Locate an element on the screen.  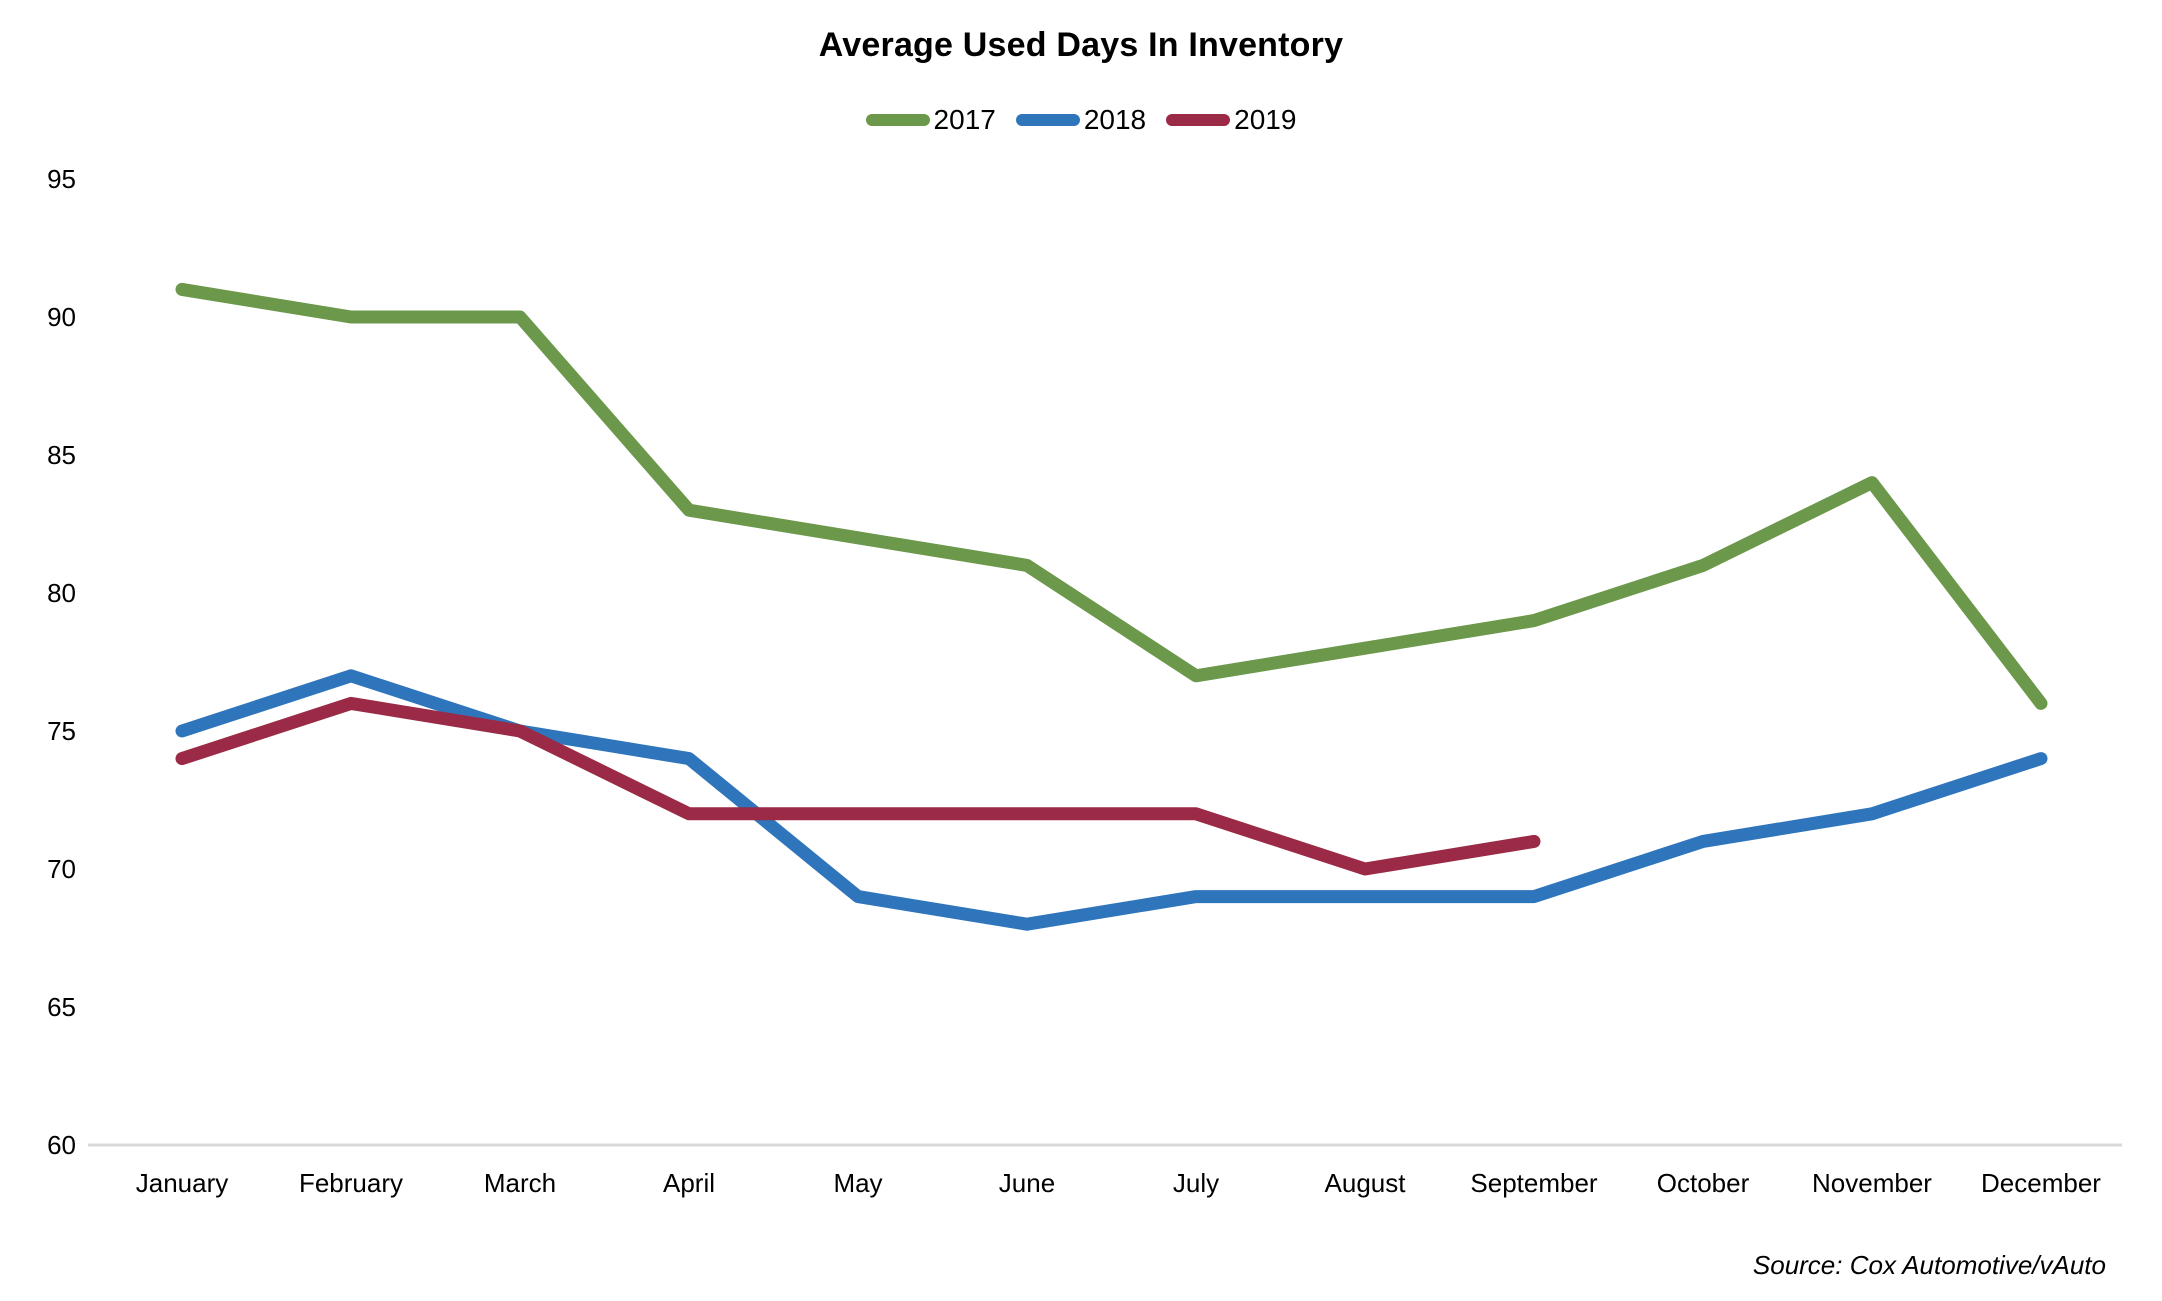
y-tick-label-95: 95 is located at coordinates (61, 179).